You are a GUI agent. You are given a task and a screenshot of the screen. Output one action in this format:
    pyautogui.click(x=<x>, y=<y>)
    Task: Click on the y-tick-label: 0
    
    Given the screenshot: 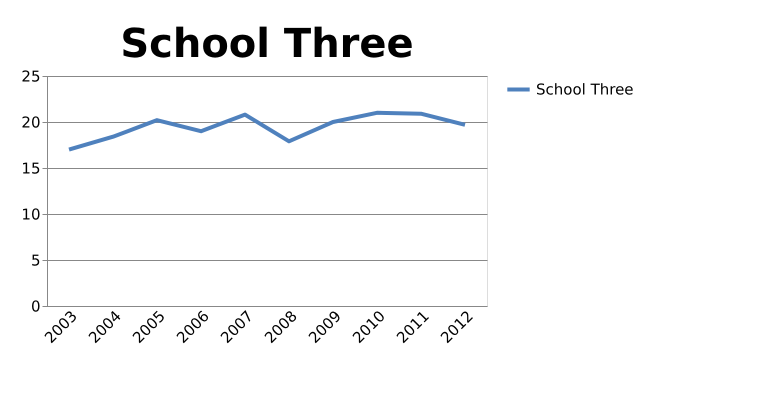 What is the action you would take?
    pyautogui.click(x=35, y=307)
    